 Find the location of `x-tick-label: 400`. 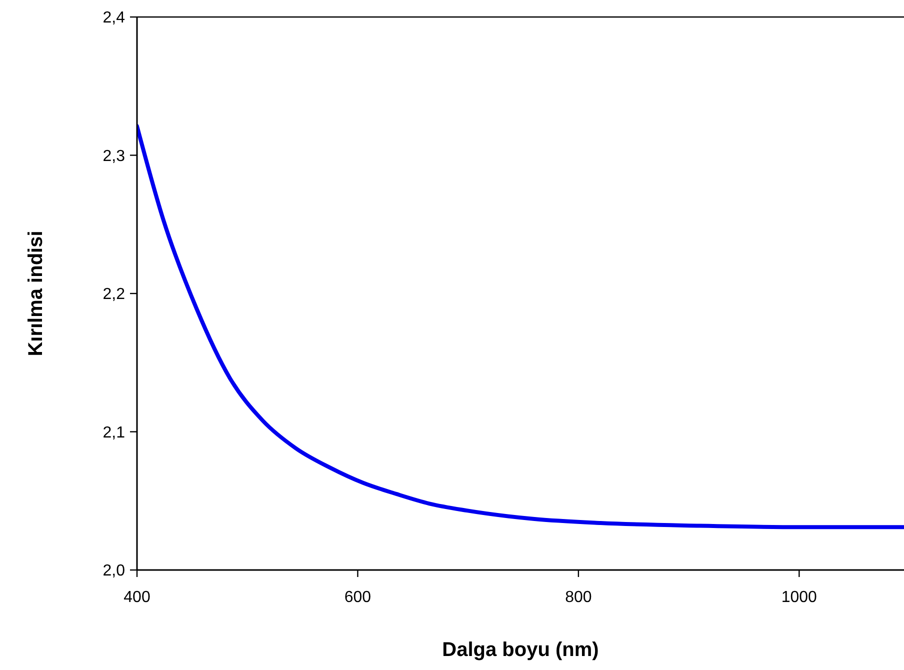

x-tick-label: 400 is located at coordinates (137, 597).